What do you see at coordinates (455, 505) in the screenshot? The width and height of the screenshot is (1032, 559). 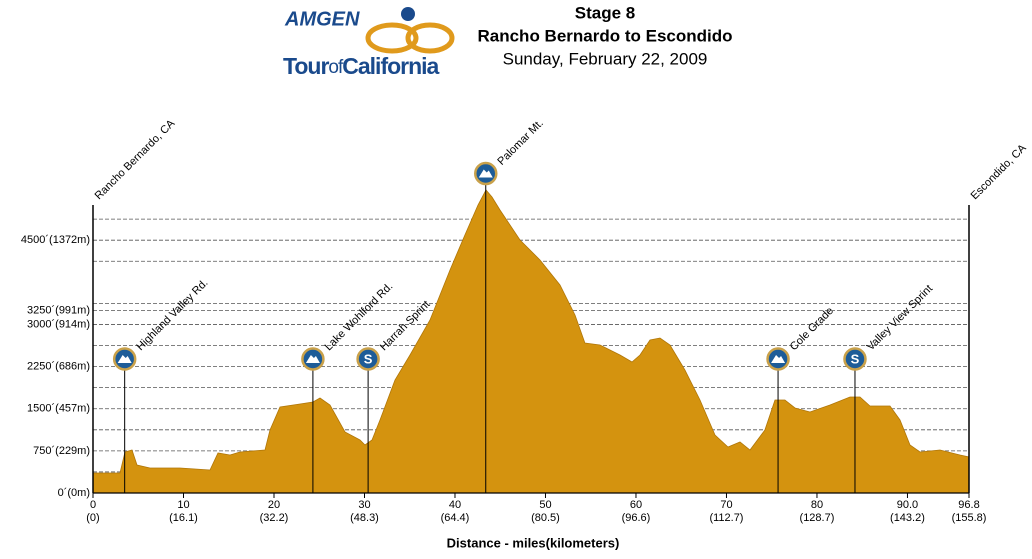 I see `x-tick-label: 40` at bounding box center [455, 505].